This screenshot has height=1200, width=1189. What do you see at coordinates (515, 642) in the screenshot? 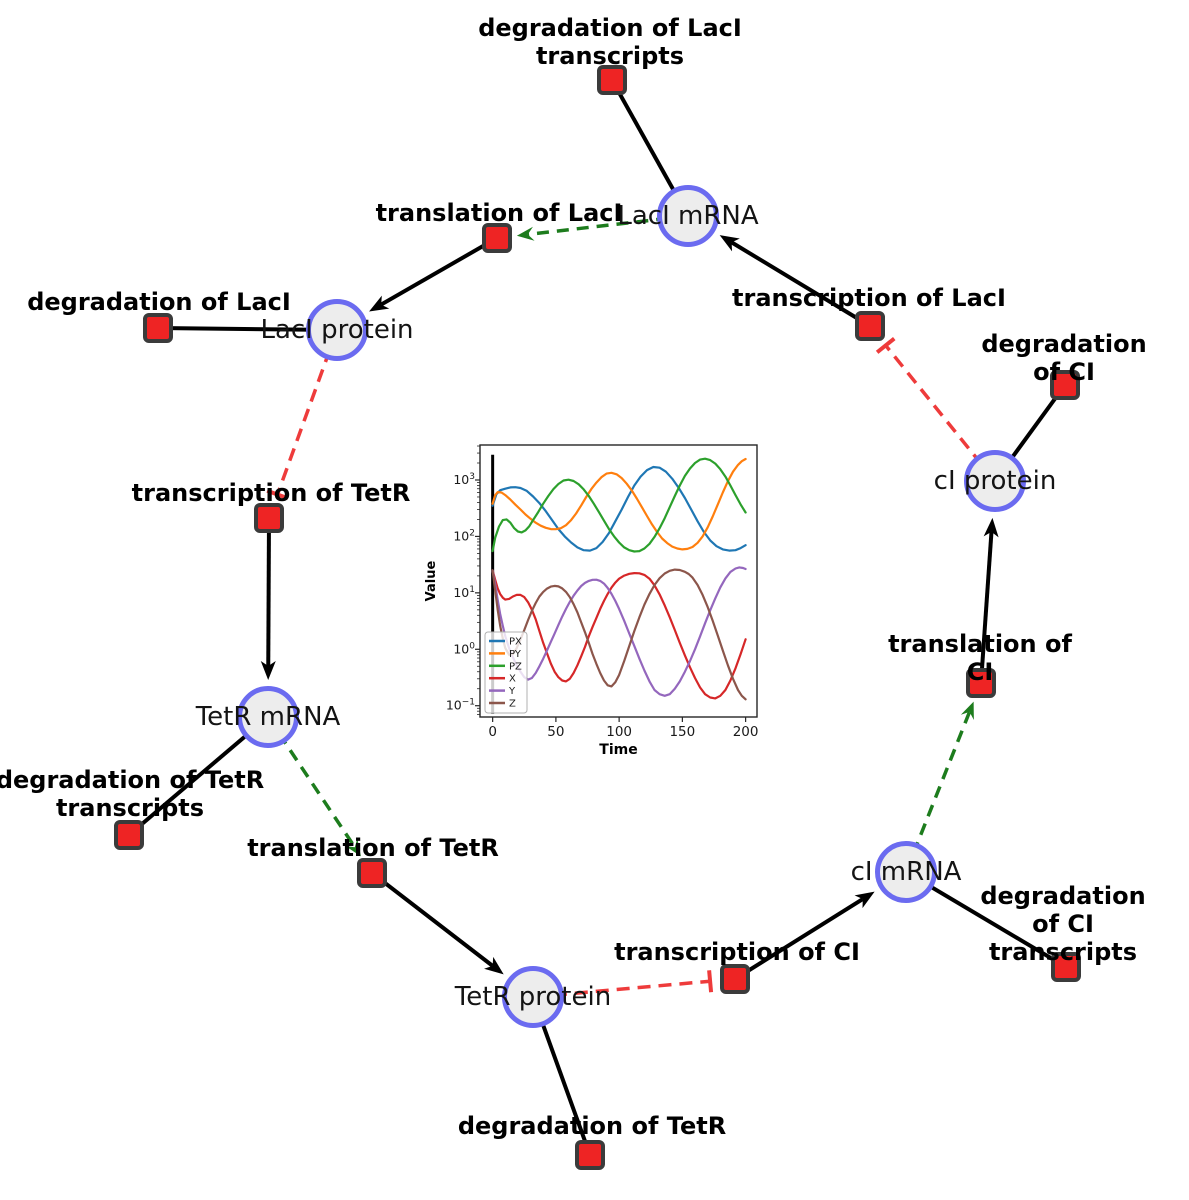
I see `legend-entry-PX: PX` at bounding box center [515, 642].